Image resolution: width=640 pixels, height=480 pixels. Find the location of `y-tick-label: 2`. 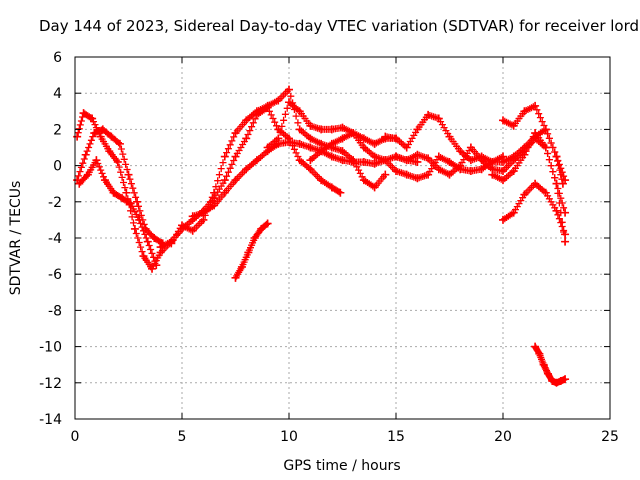

y-tick-label: 2 is located at coordinates (57, 130).